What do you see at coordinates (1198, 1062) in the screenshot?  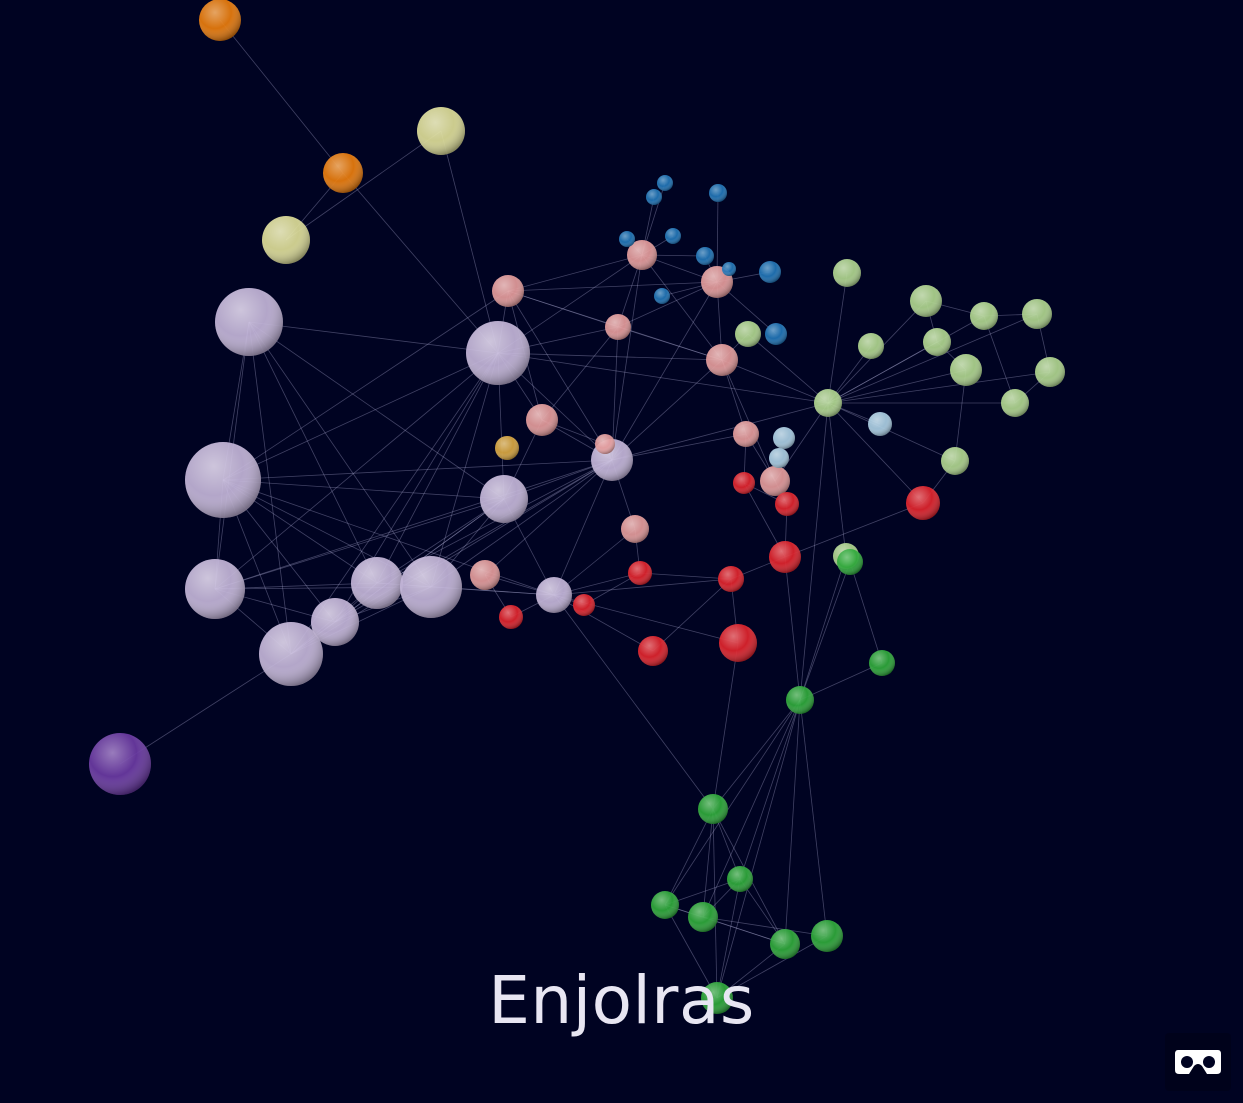 I see `vr-mode-button` at bounding box center [1198, 1062].